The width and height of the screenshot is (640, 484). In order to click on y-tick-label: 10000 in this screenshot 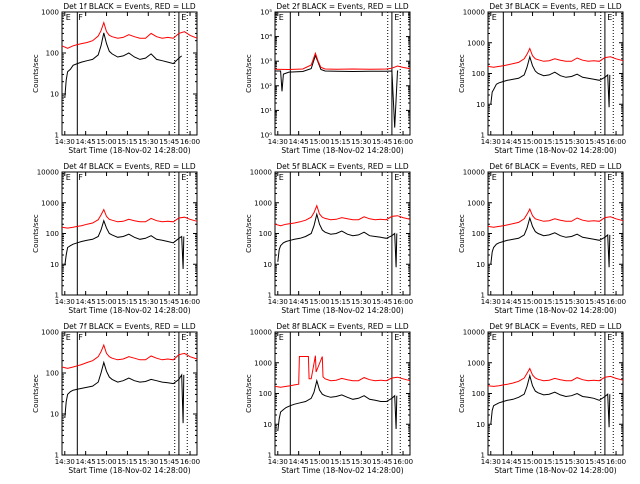, I will do `click(48, 173)`.